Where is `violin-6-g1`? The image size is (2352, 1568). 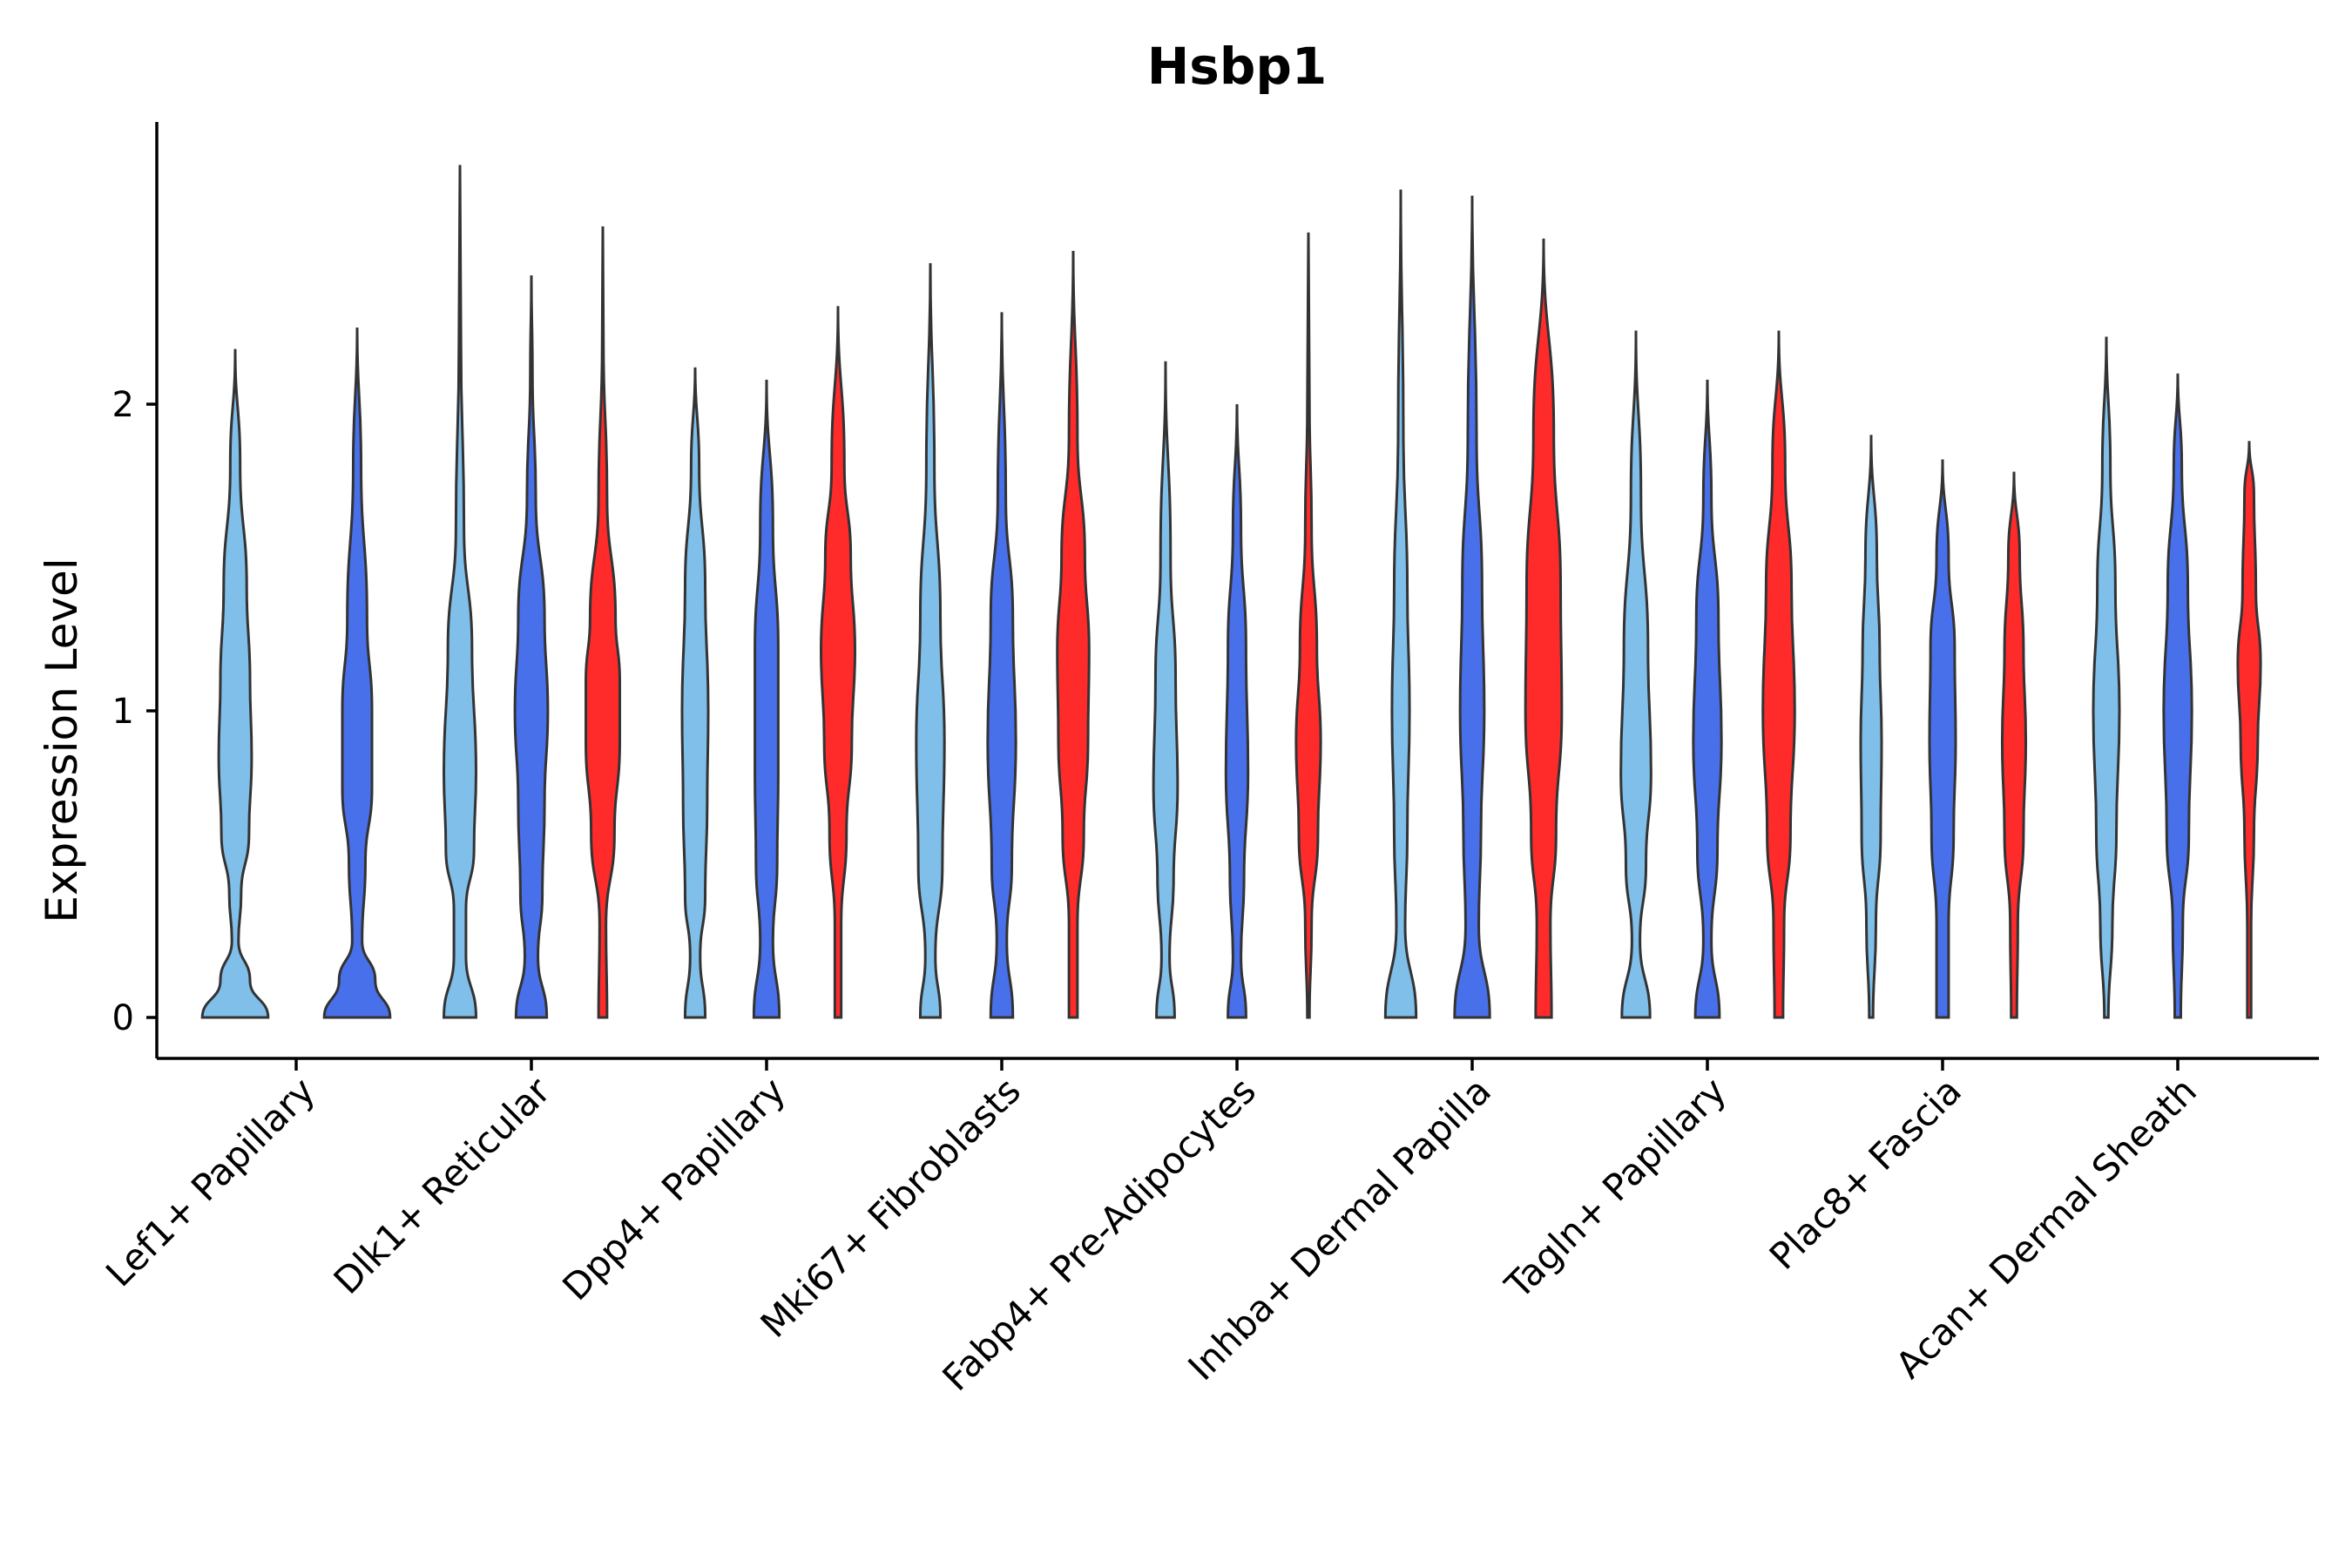
violin-6-g1 is located at coordinates (1400, 604).